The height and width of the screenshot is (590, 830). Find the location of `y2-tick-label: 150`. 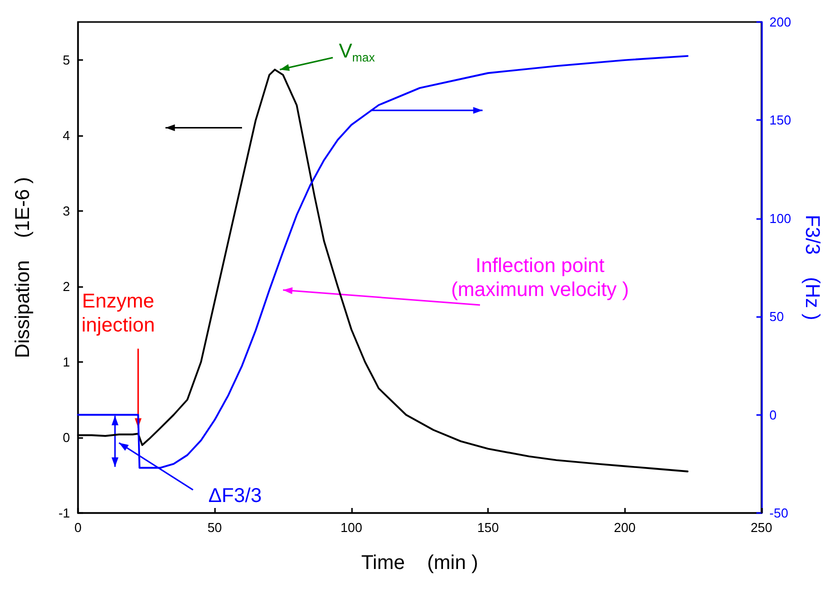

y2-tick-label: 150 is located at coordinates (780, 120).